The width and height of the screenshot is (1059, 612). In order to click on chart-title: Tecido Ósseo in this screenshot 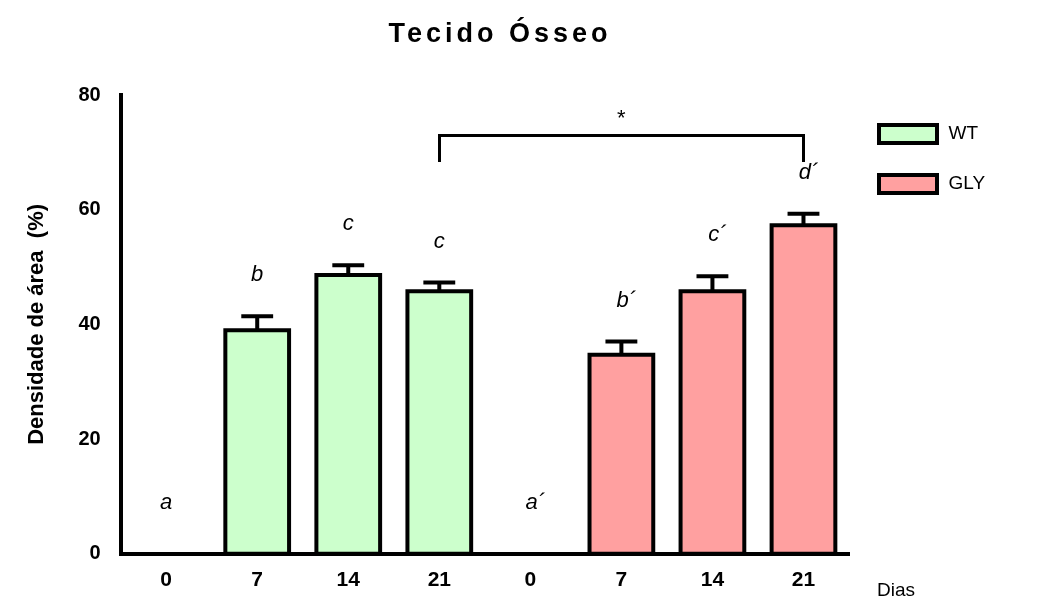, I will do `click(500, 33)`.